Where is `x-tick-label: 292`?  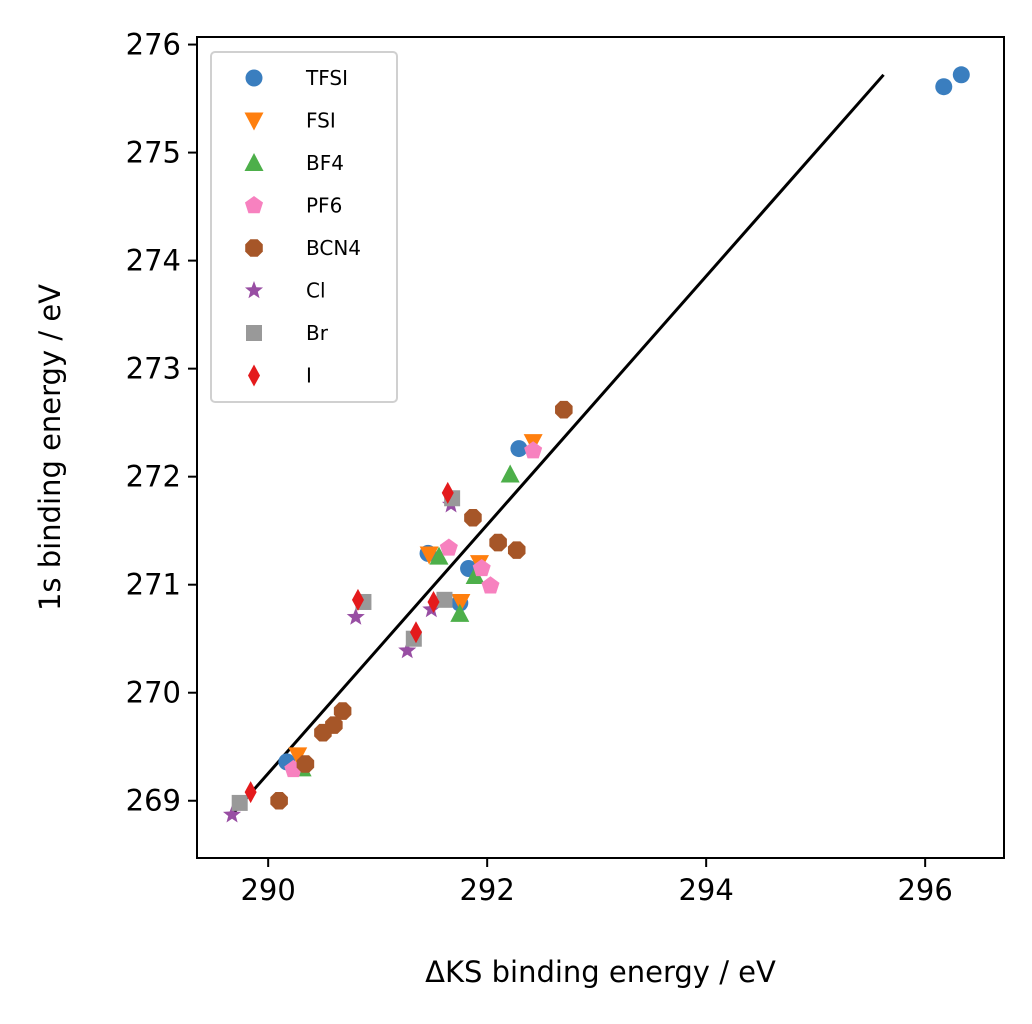
x-tick-label: 292 is located at coordinates (486, 890).